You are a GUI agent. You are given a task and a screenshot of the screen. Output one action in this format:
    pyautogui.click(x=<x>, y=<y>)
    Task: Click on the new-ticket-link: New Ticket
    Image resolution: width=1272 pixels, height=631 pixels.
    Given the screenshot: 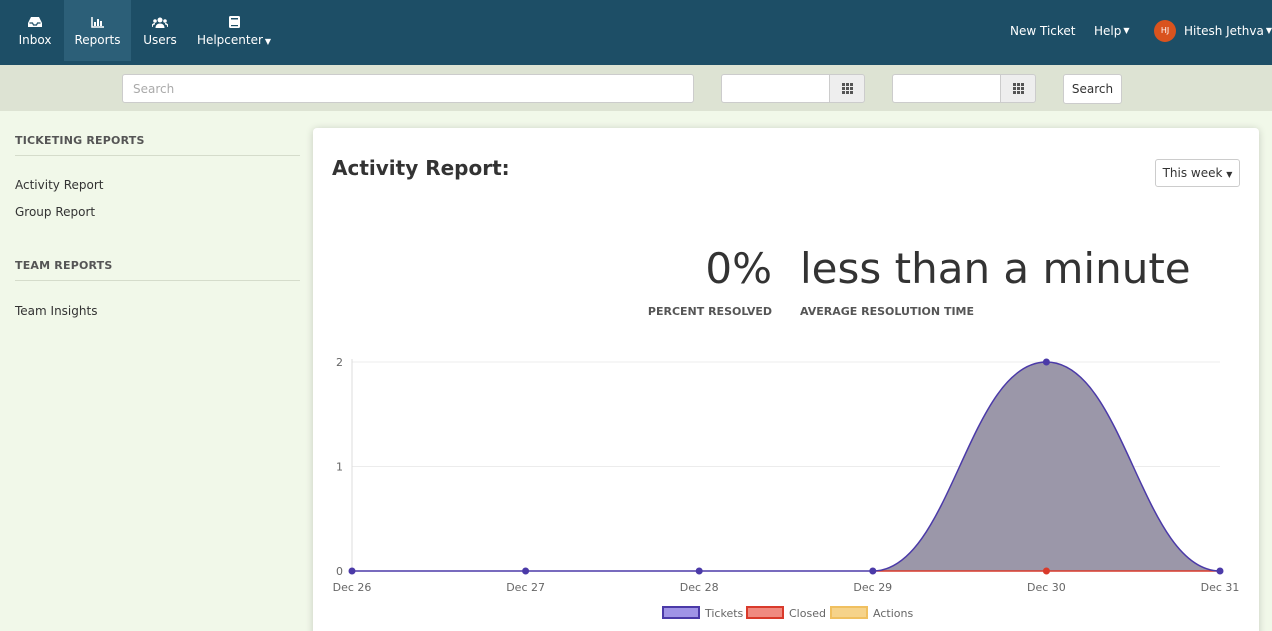 What is the action you would take?
    pyautogui.click(x=1043, y=30)
    